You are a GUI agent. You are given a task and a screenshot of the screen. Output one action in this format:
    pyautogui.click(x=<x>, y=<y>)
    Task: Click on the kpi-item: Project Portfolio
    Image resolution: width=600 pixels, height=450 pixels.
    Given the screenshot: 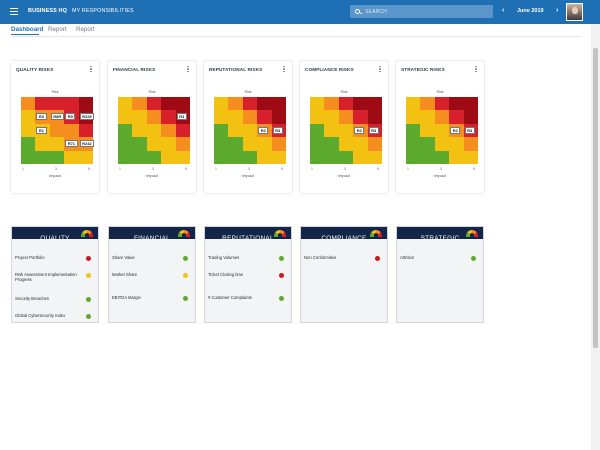 What is the action you would take?
    pyautogui.click(x=54, y=262)
    